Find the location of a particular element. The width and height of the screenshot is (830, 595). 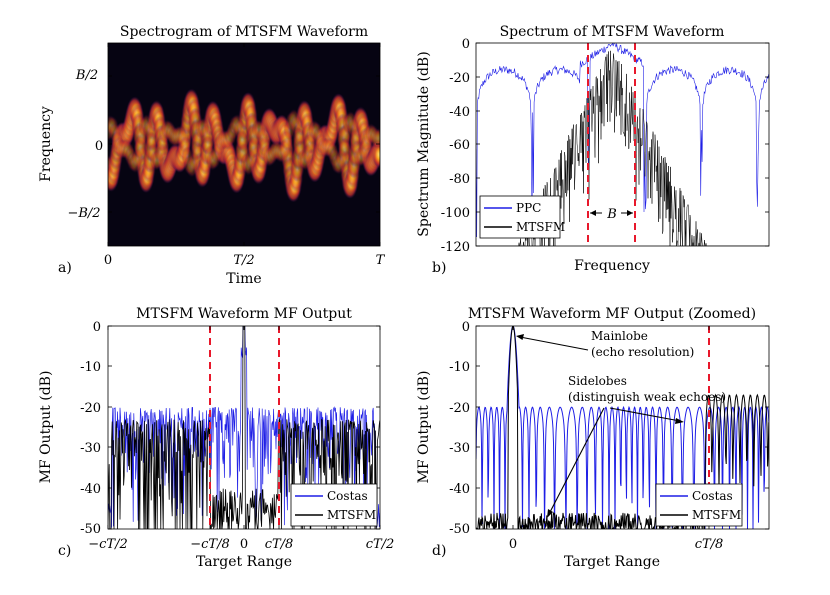

bandwidth-label: B is located at coordinates (611, 214).